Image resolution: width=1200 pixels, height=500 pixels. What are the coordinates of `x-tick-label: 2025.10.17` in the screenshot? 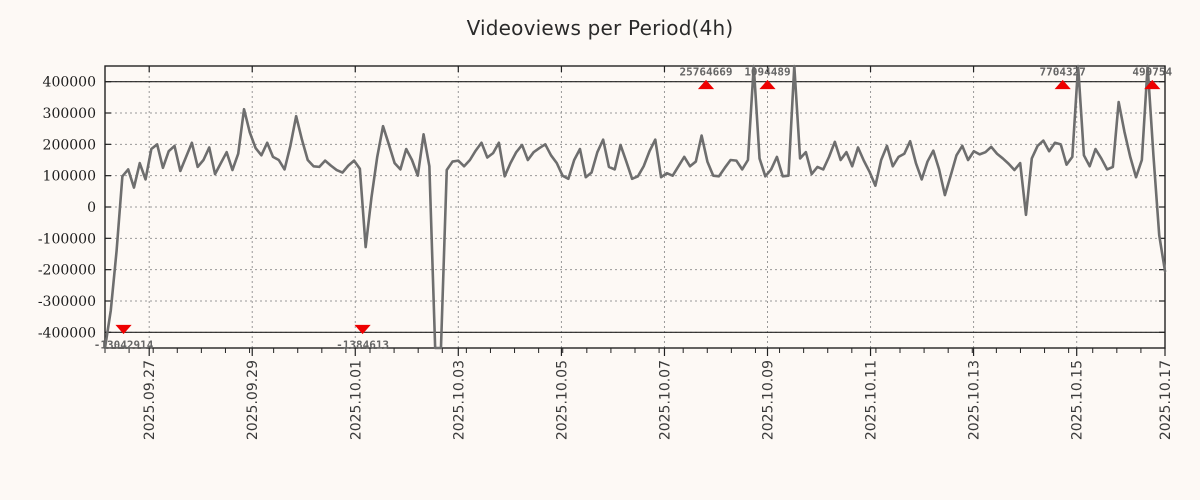 It's located at (1166, 400).